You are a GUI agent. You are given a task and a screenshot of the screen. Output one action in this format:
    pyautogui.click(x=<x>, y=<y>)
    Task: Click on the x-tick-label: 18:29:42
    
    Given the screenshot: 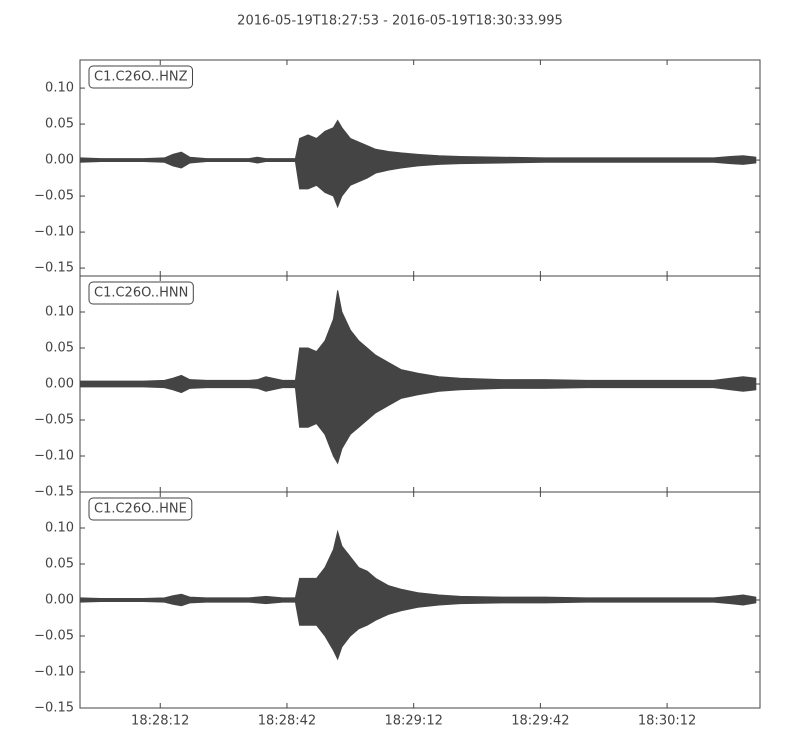 What is the action you would take?
    pyautogui.click(x=540, y=721)
    